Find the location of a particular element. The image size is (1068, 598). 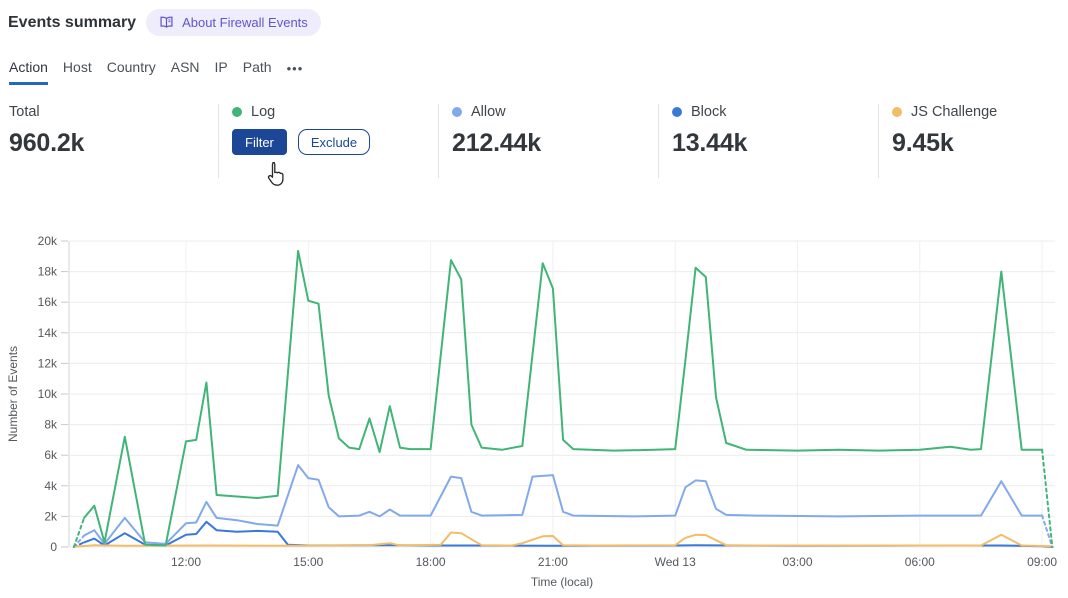

x-tick-label: 15:00 is located at coordinates (308, 562).